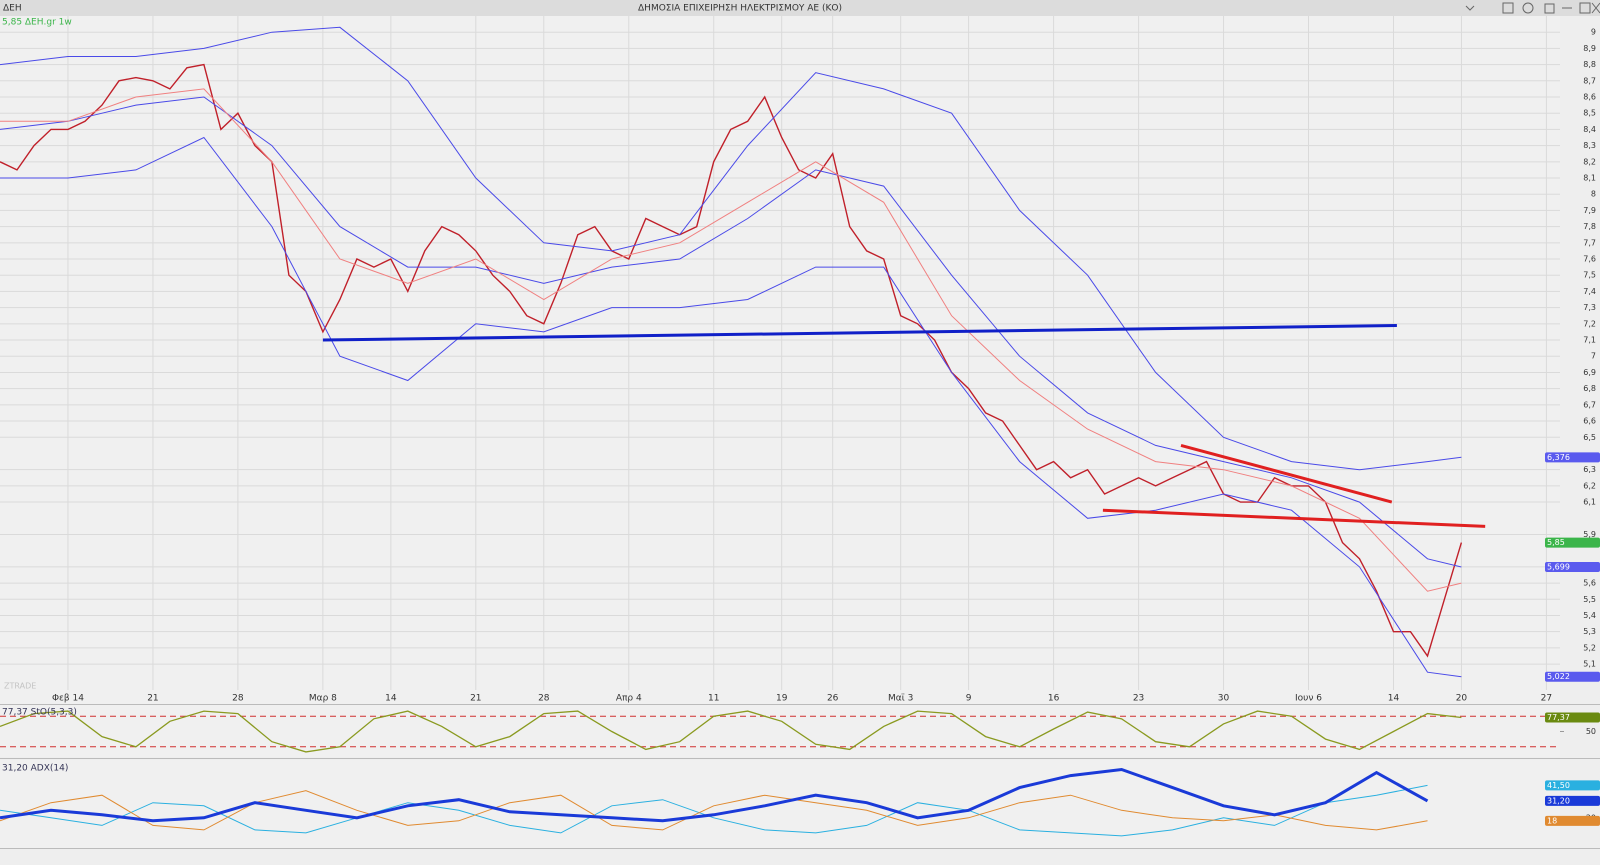  I want to click on y-tick-label: 6,1, so click(1589, 502).